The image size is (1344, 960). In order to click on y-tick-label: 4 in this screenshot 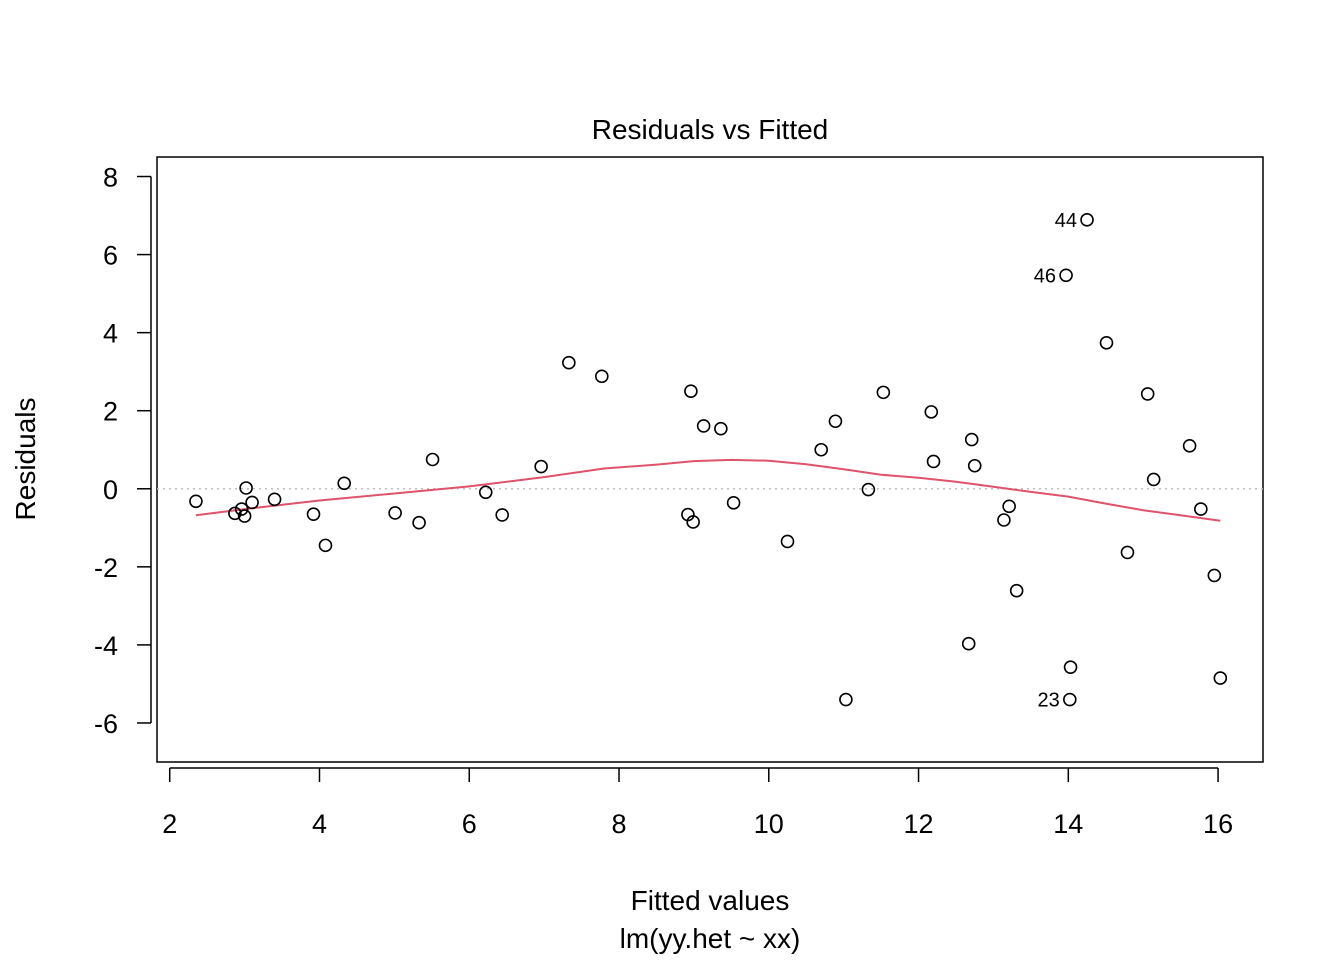, I will do `click(110, 334)`.